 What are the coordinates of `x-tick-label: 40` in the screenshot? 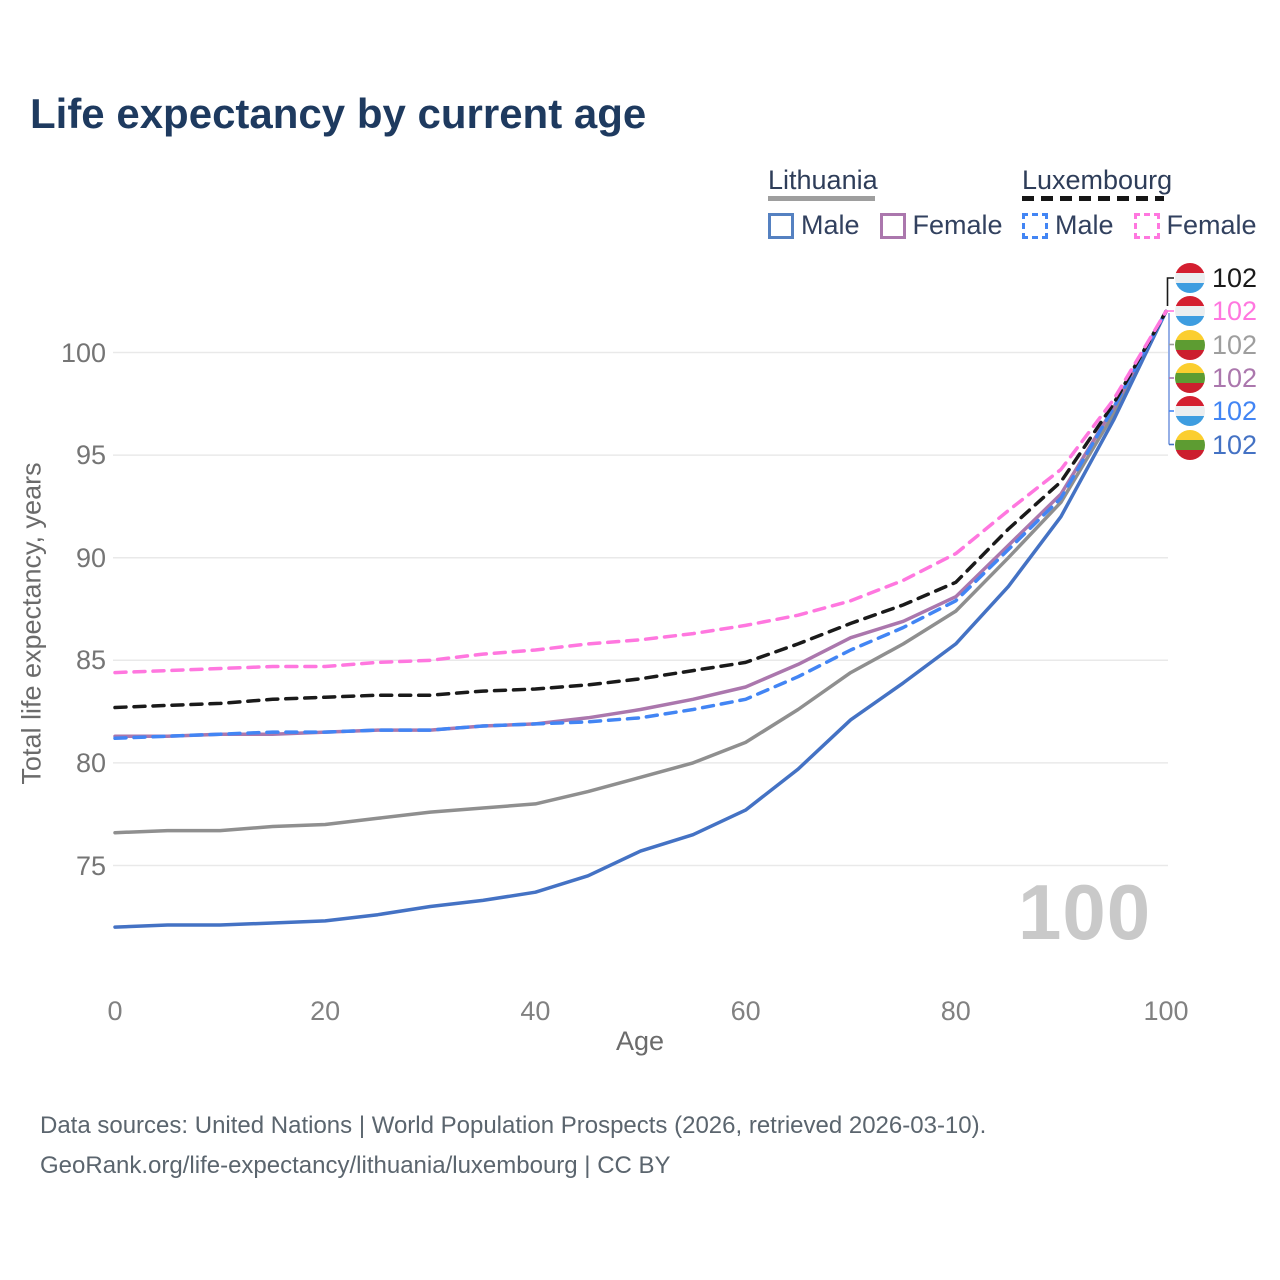 It's located at (535, 1011).